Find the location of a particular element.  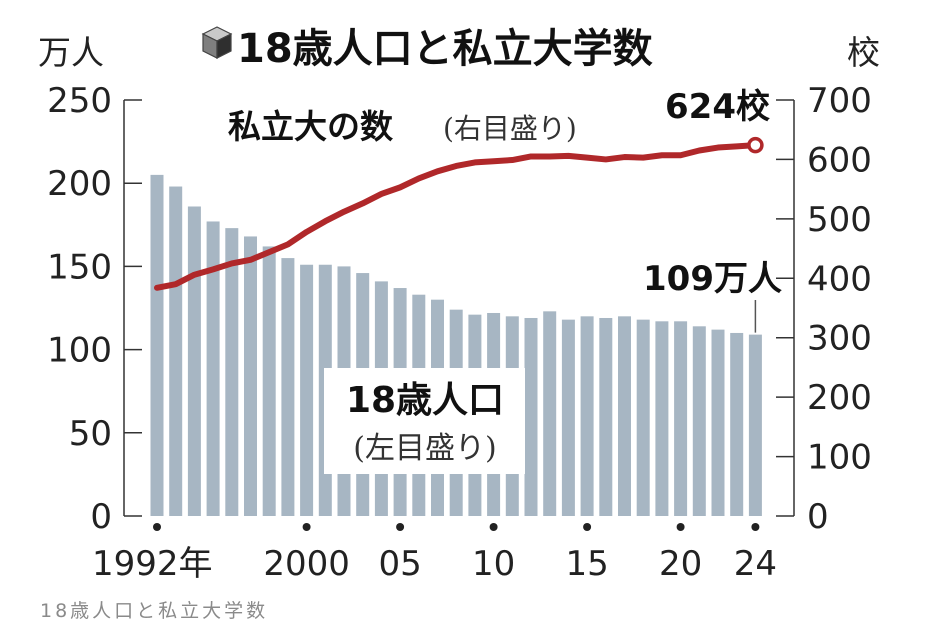

cube-icon is located at coordinates (217, 42).